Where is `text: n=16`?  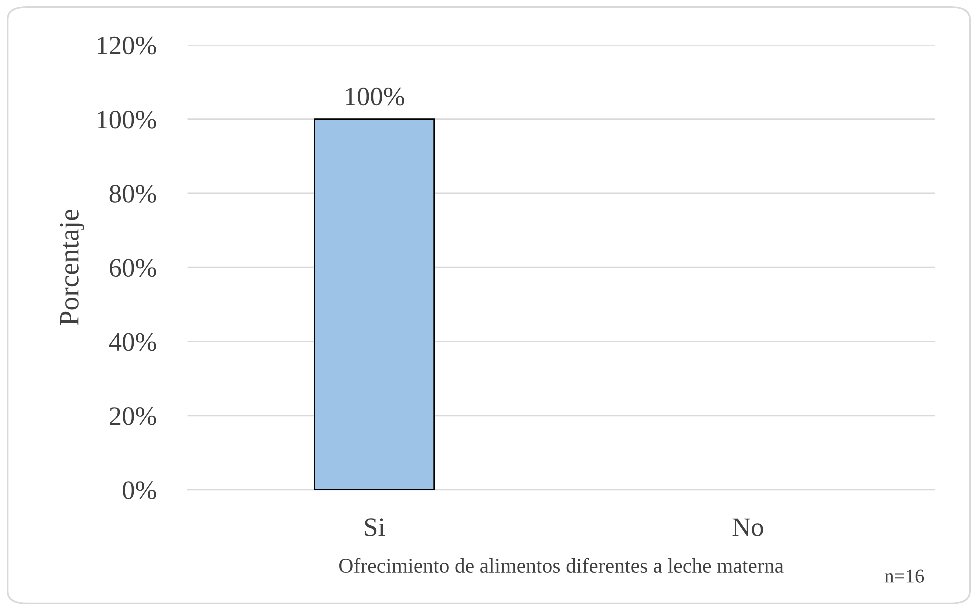 text: n=16 is located at coordinates (904, 576).